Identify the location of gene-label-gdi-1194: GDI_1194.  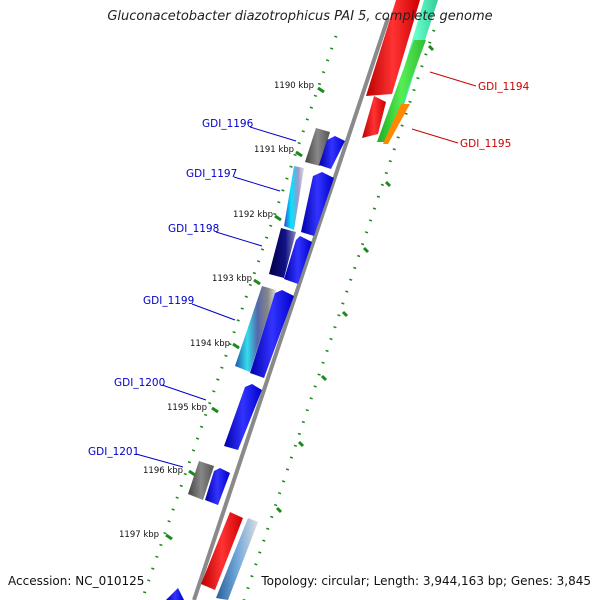
(504, 87).